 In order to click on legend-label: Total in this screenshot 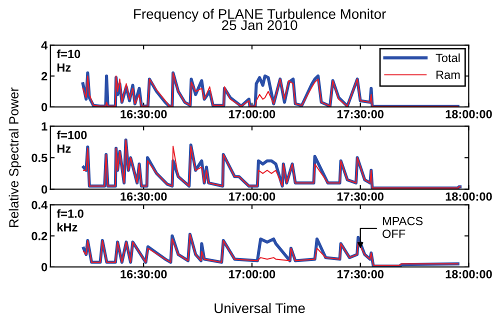, I will do `click(448, 57)`.